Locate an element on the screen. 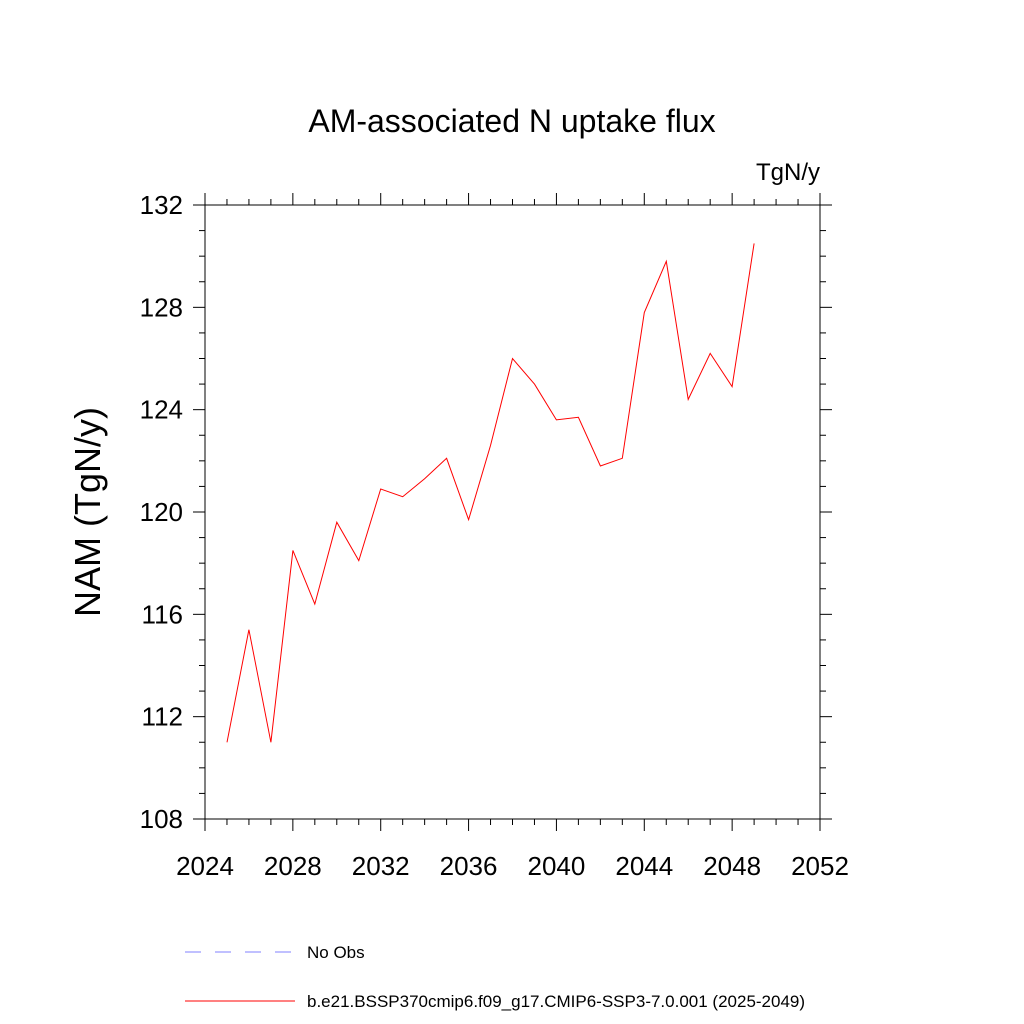 This screenshot has width=1024, height=1024. y-tick-label: 120 is located at coordinates (161, 512).